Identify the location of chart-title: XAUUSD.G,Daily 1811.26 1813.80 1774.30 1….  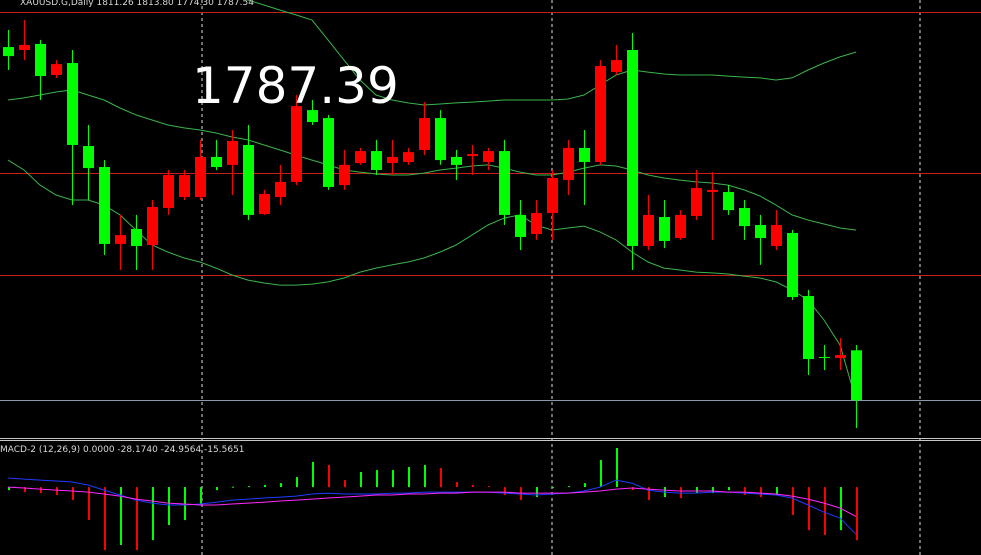
(137, 4).